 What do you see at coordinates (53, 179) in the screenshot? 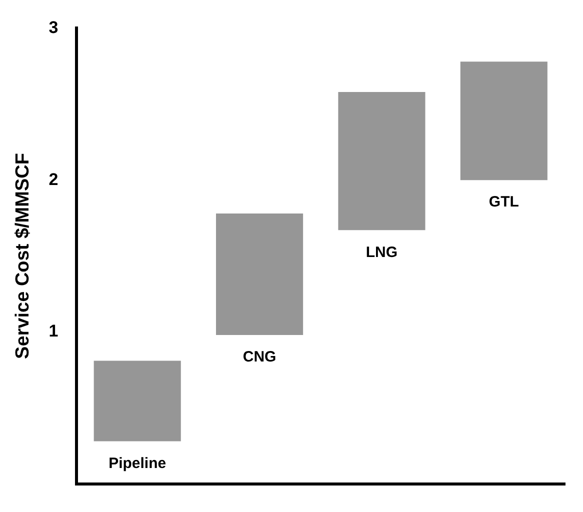
I see `y-tick-label: 2` at bounding box center [53, 179].